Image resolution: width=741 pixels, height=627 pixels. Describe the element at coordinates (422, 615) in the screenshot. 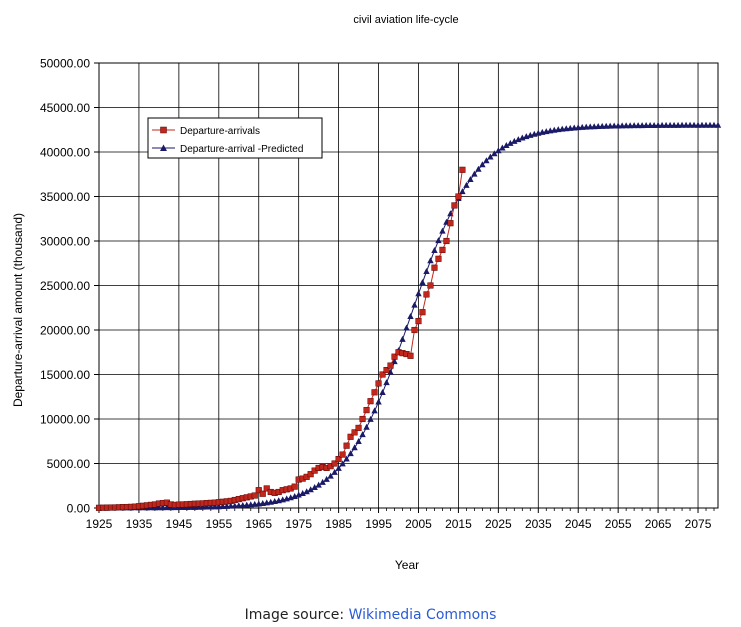

I see `credit-link: Wikimedia Commons` at that location.